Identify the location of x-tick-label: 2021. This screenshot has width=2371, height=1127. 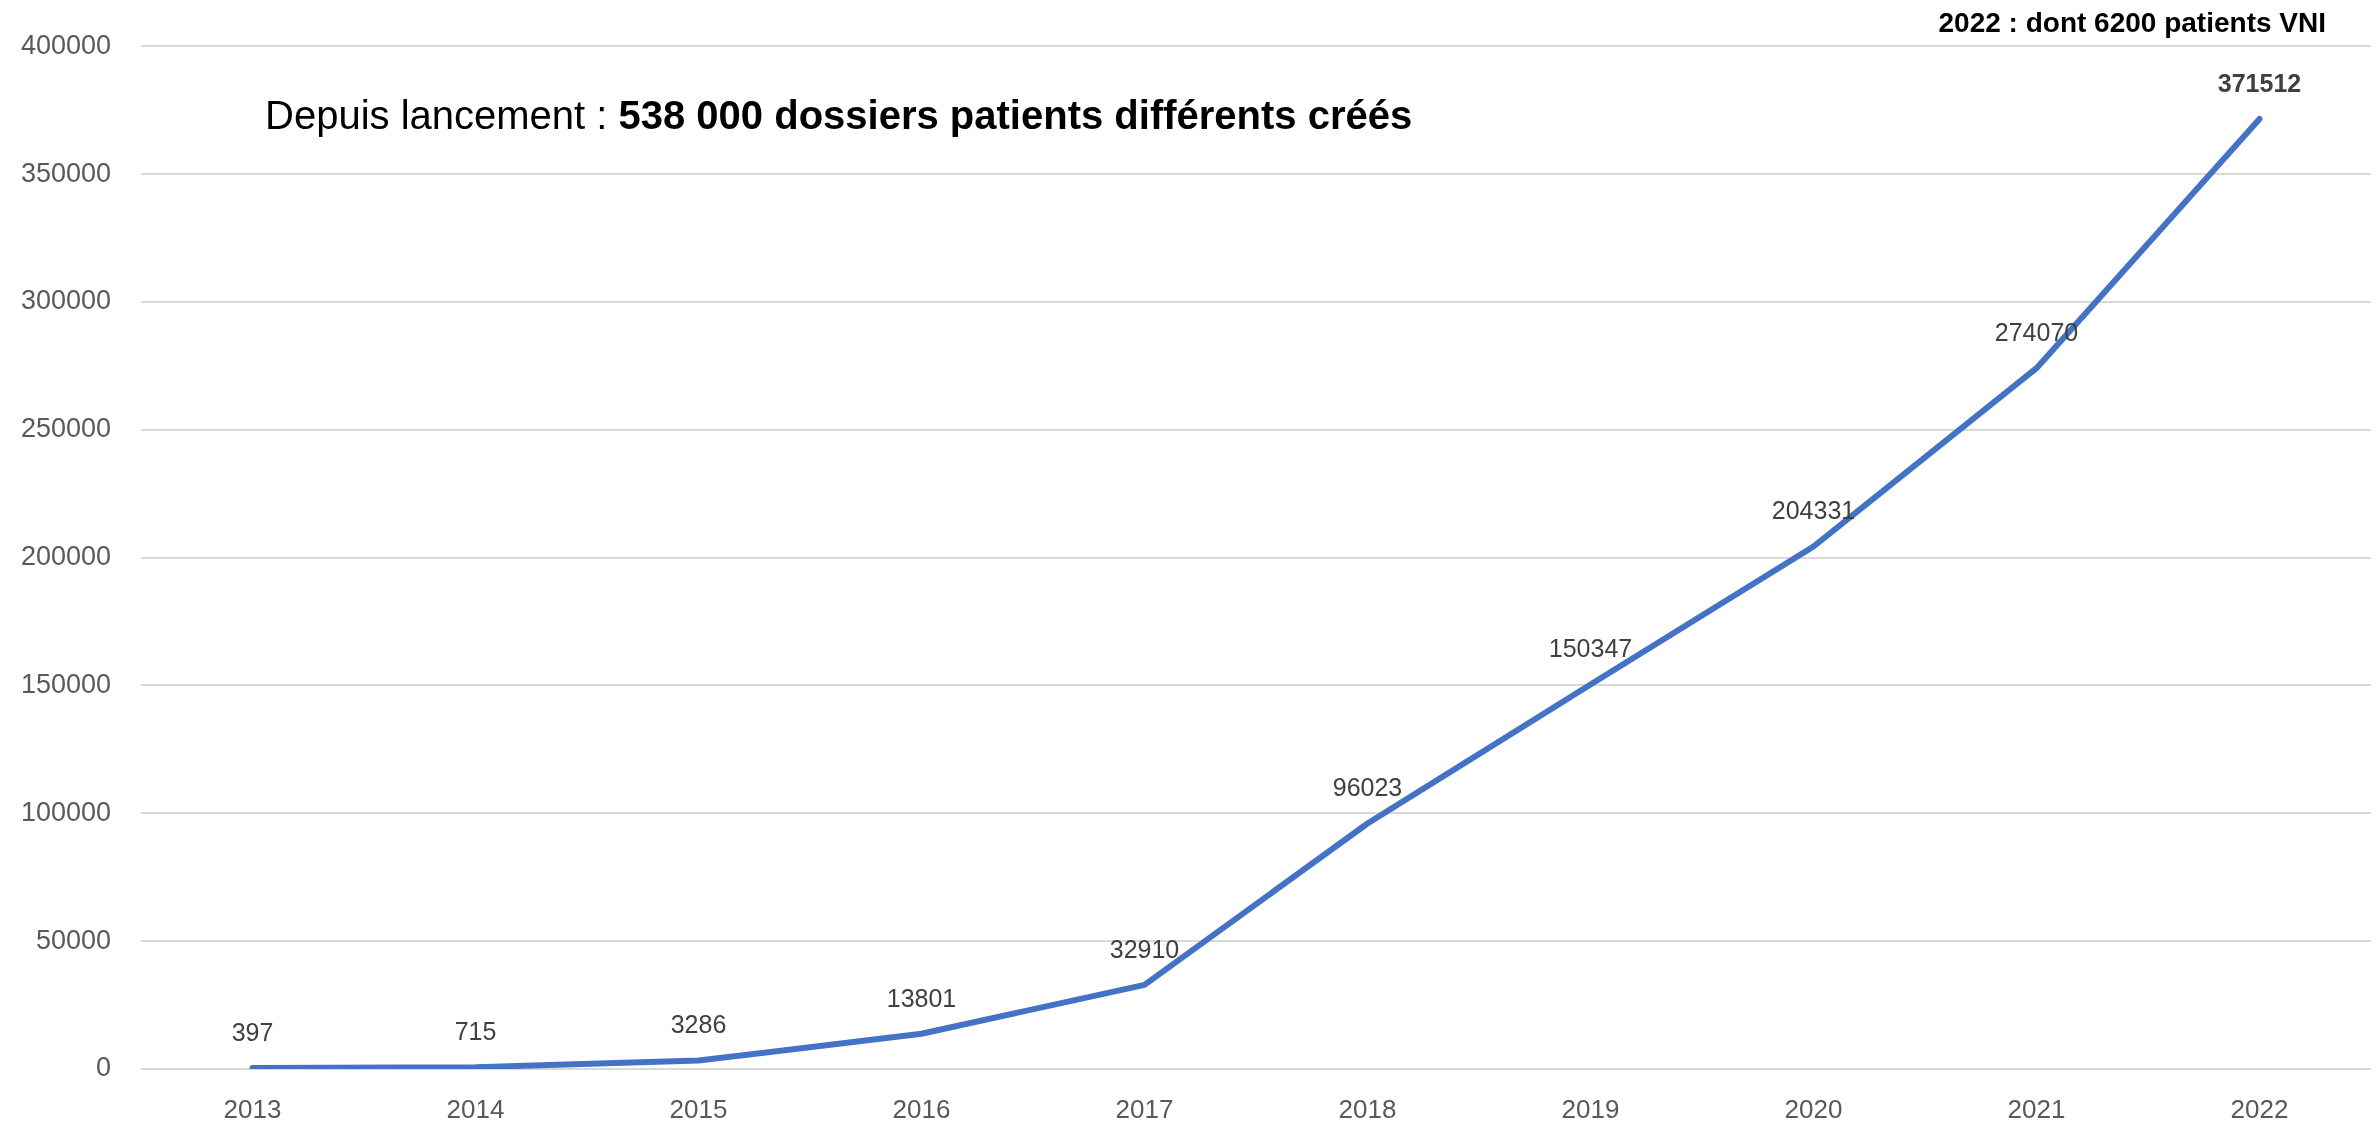
(2036, 1108).